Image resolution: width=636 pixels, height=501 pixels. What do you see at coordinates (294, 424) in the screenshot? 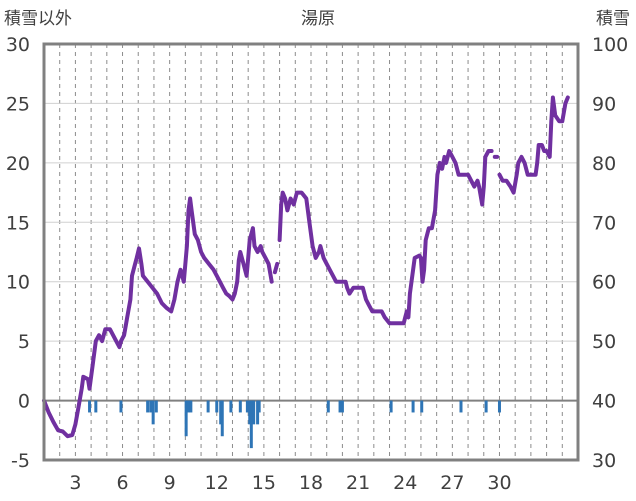
I see `bar-series` at bounding box center [294, 424].